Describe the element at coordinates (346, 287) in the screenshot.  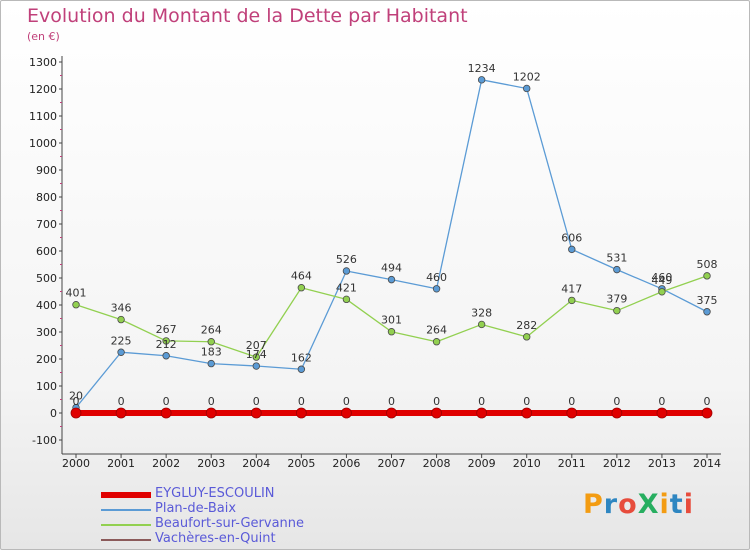
I see `data-label-2: 421` at that location.